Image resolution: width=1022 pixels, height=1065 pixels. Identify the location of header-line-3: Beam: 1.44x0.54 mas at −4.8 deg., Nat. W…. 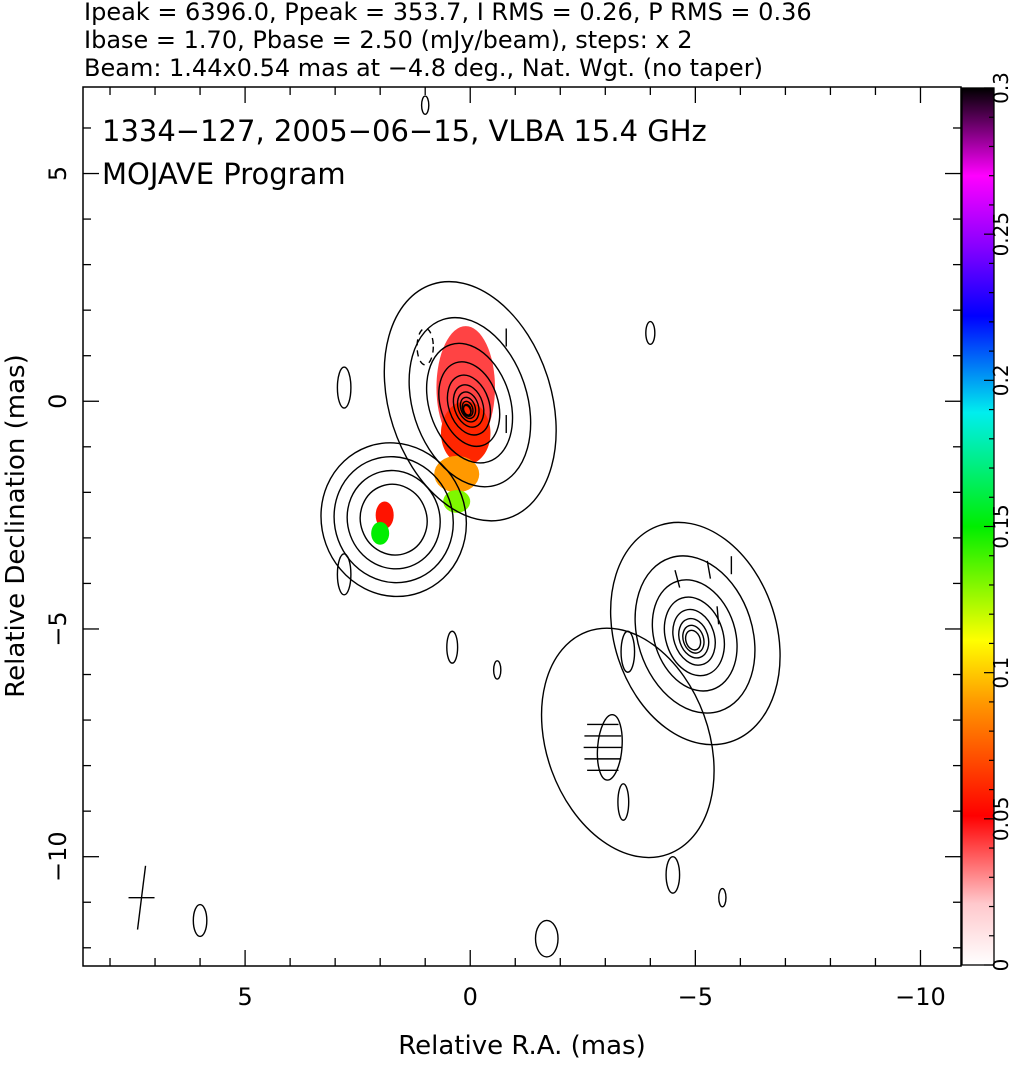
(423, 68).